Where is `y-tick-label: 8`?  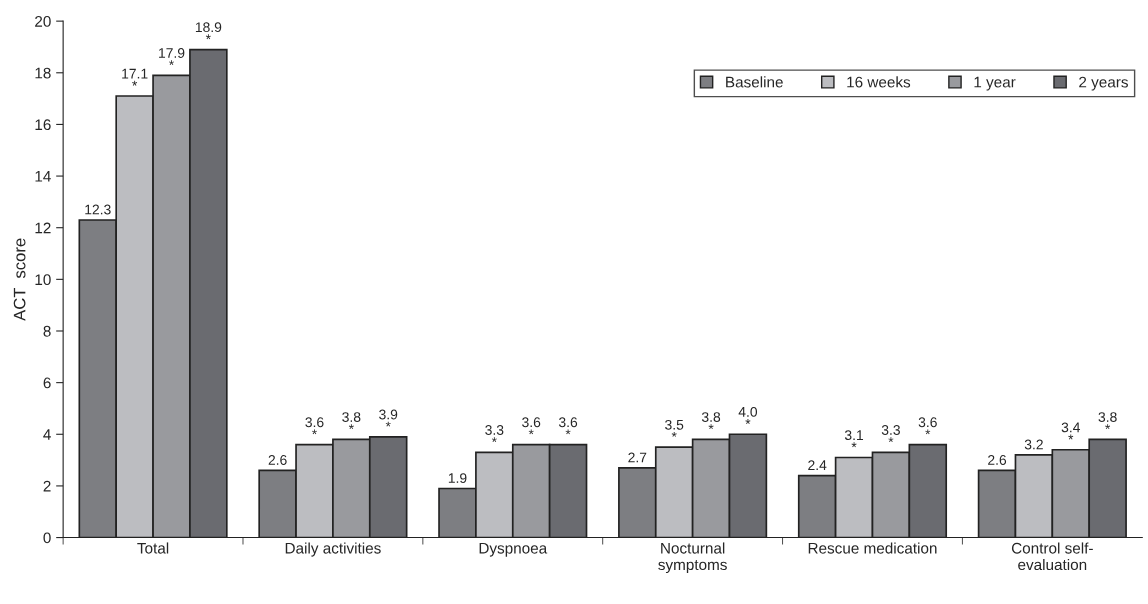 y-tick-label: 8 is located at coordinates (47, 331).